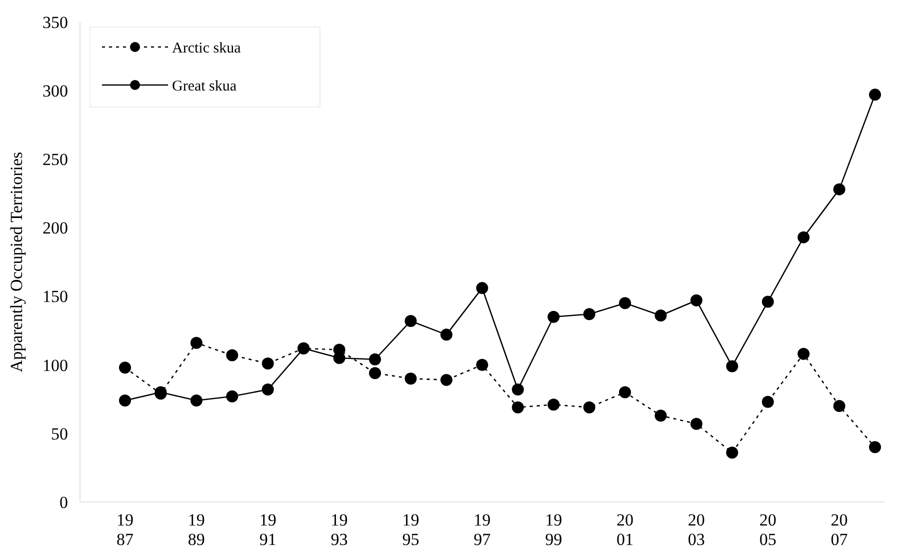 This screenshot has width=905, height=549. I want to click on y-tick-label: 200, so click(55, 228).